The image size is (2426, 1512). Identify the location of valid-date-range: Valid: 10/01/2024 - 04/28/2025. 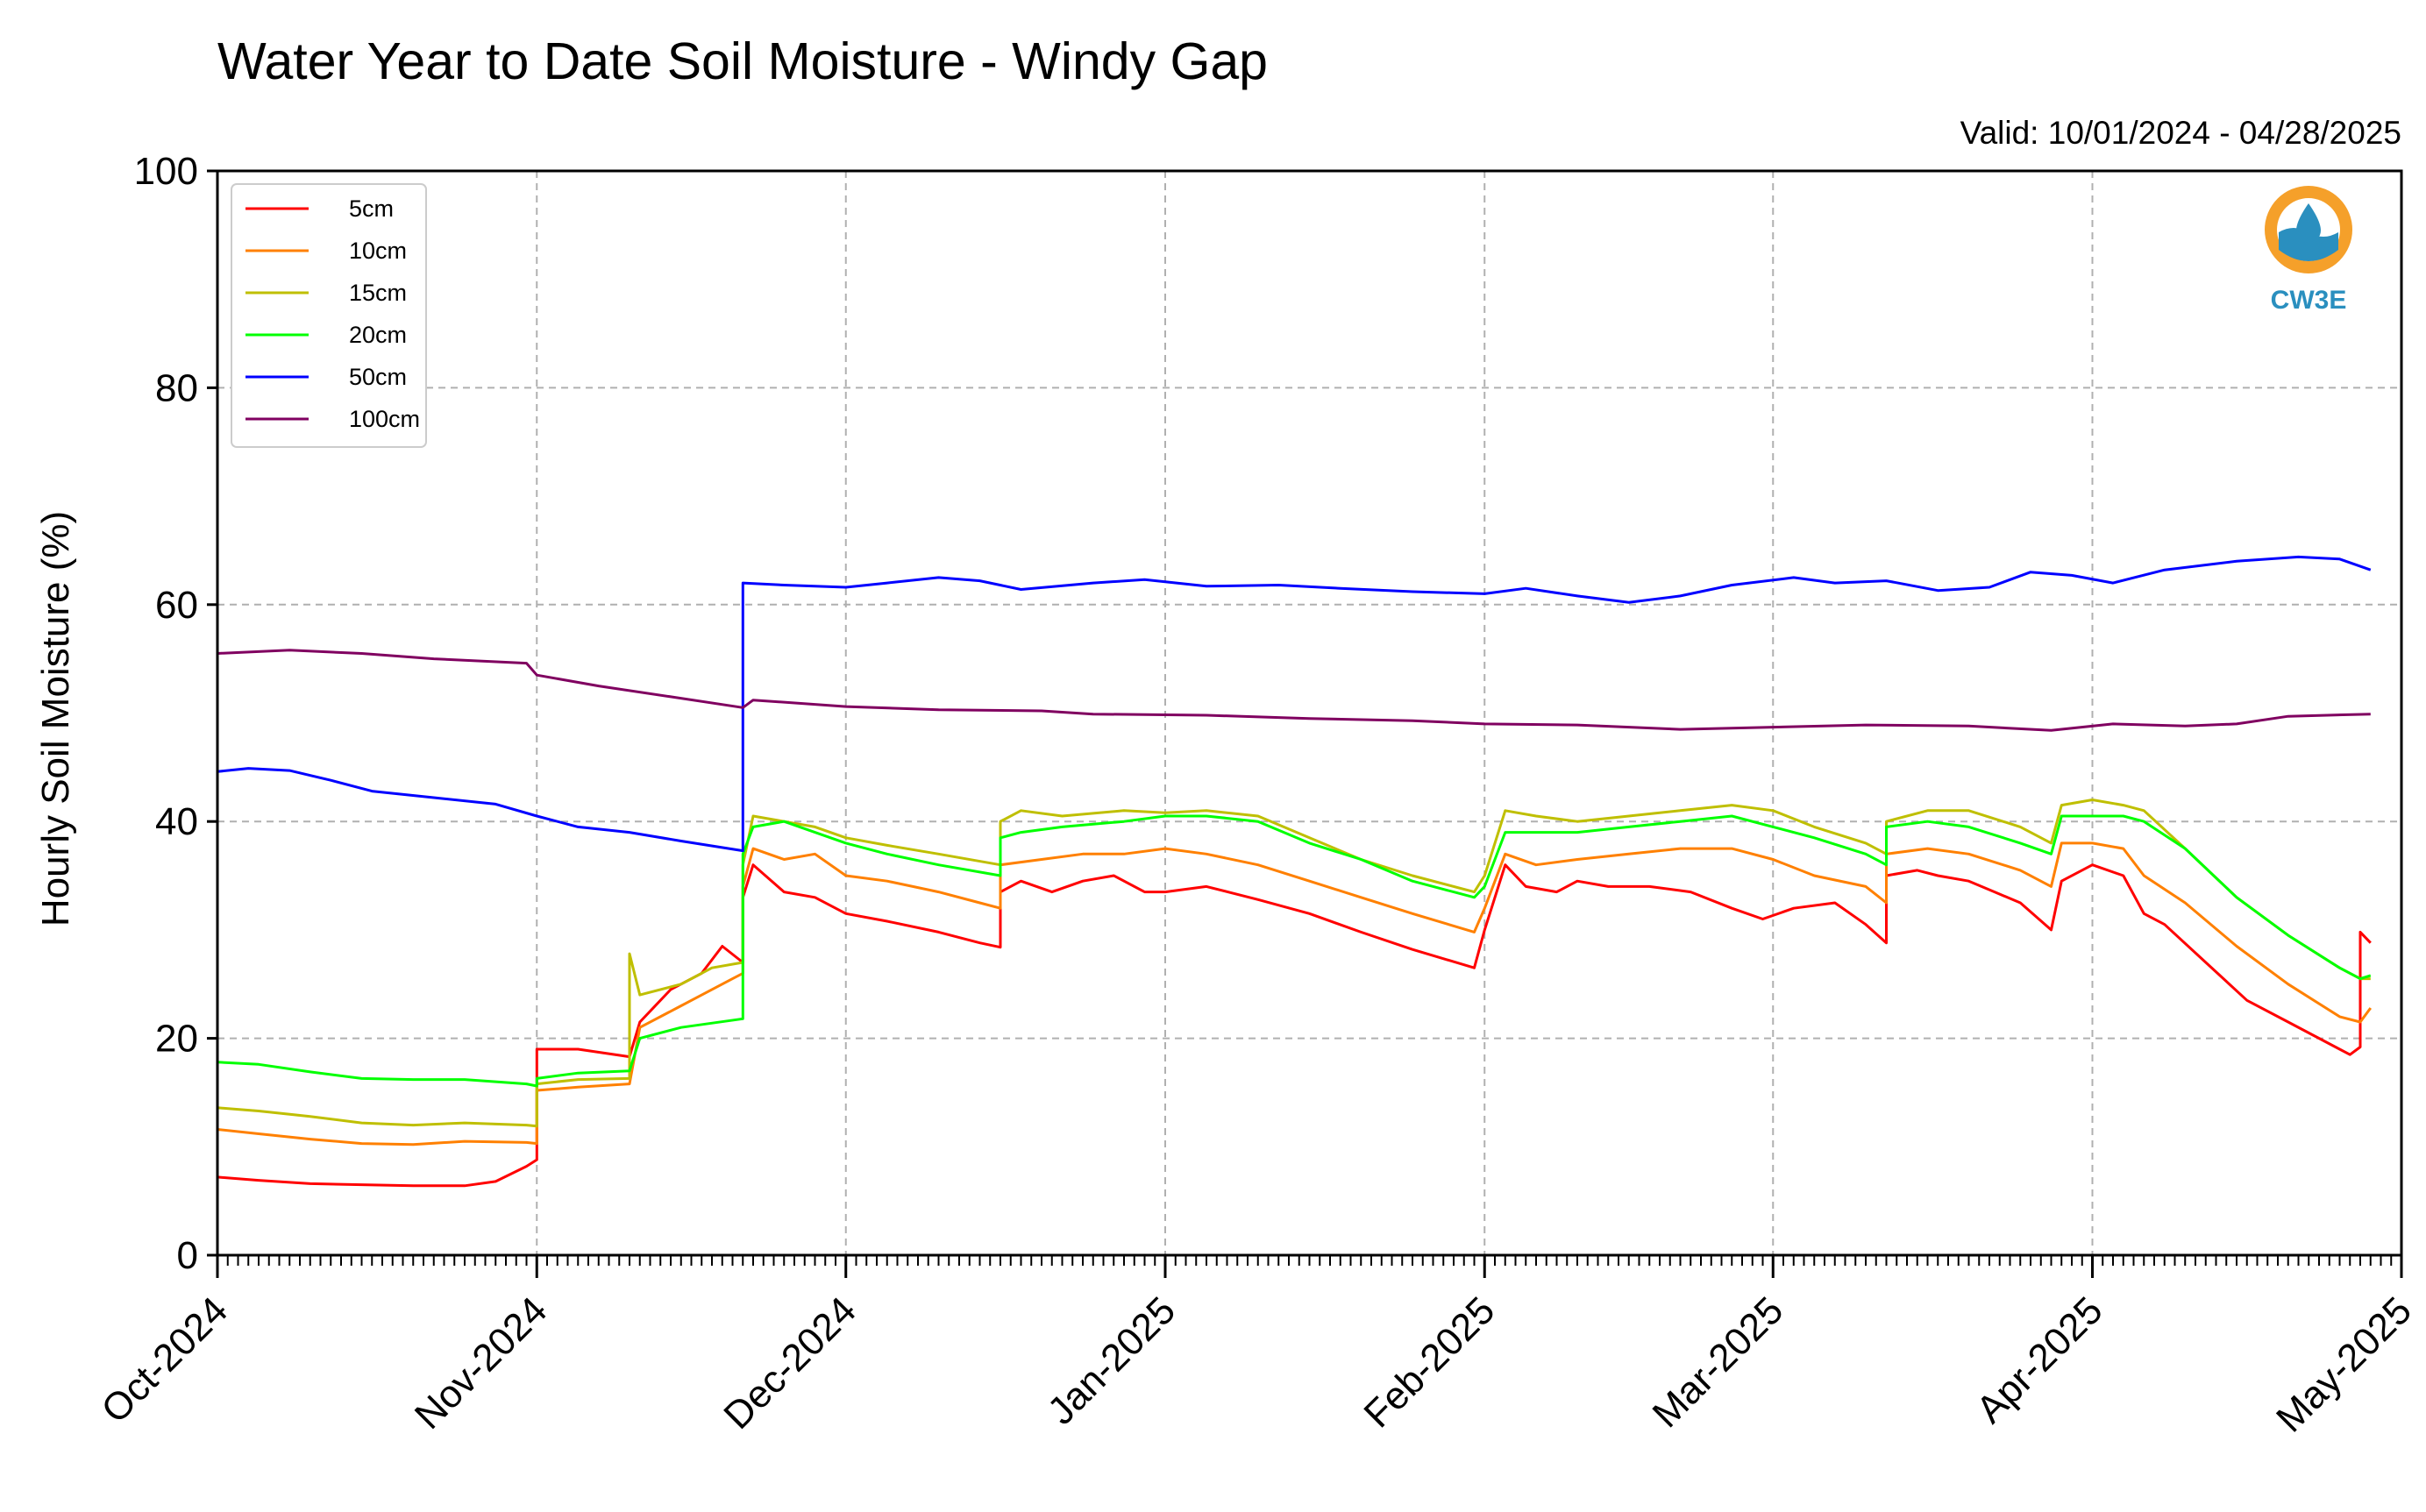
(2180, 133).